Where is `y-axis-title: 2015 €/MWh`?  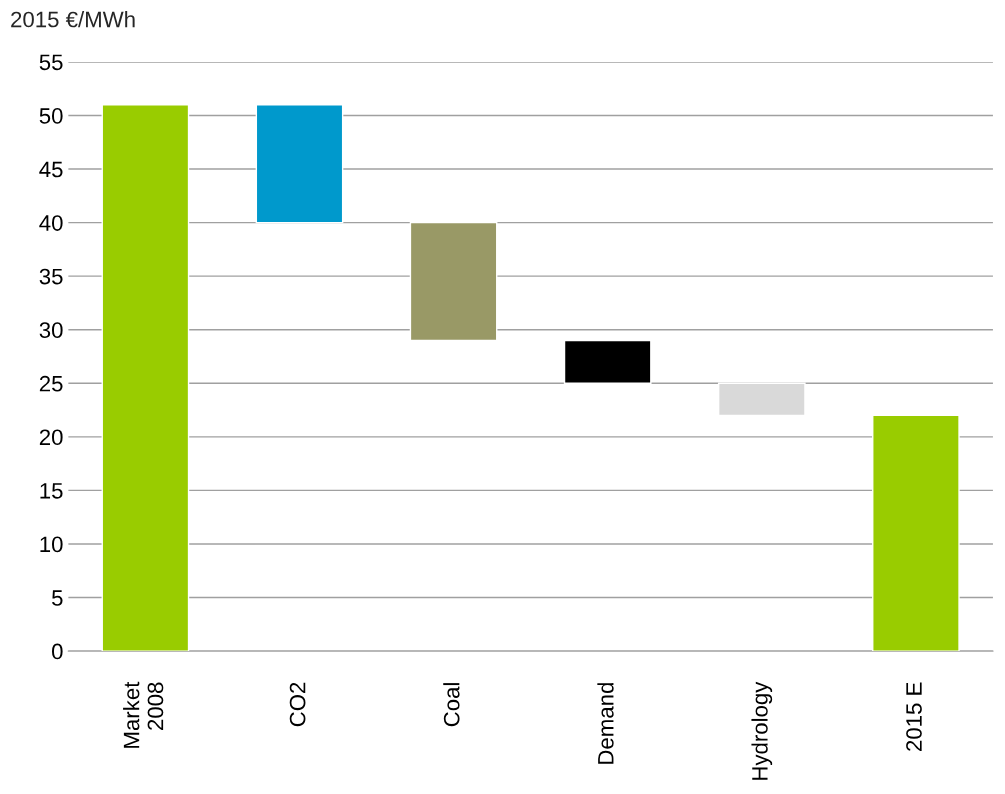
y-axis-title: 2015 €/MWh is located at coordinates (73, 19).